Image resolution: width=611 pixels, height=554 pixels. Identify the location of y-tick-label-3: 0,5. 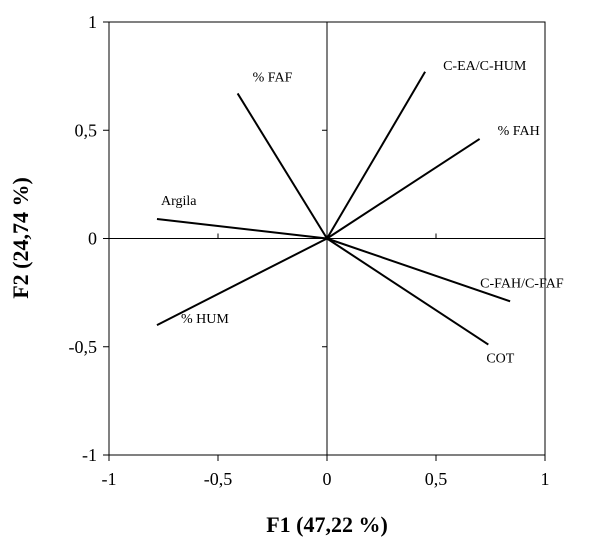
(86, 130).